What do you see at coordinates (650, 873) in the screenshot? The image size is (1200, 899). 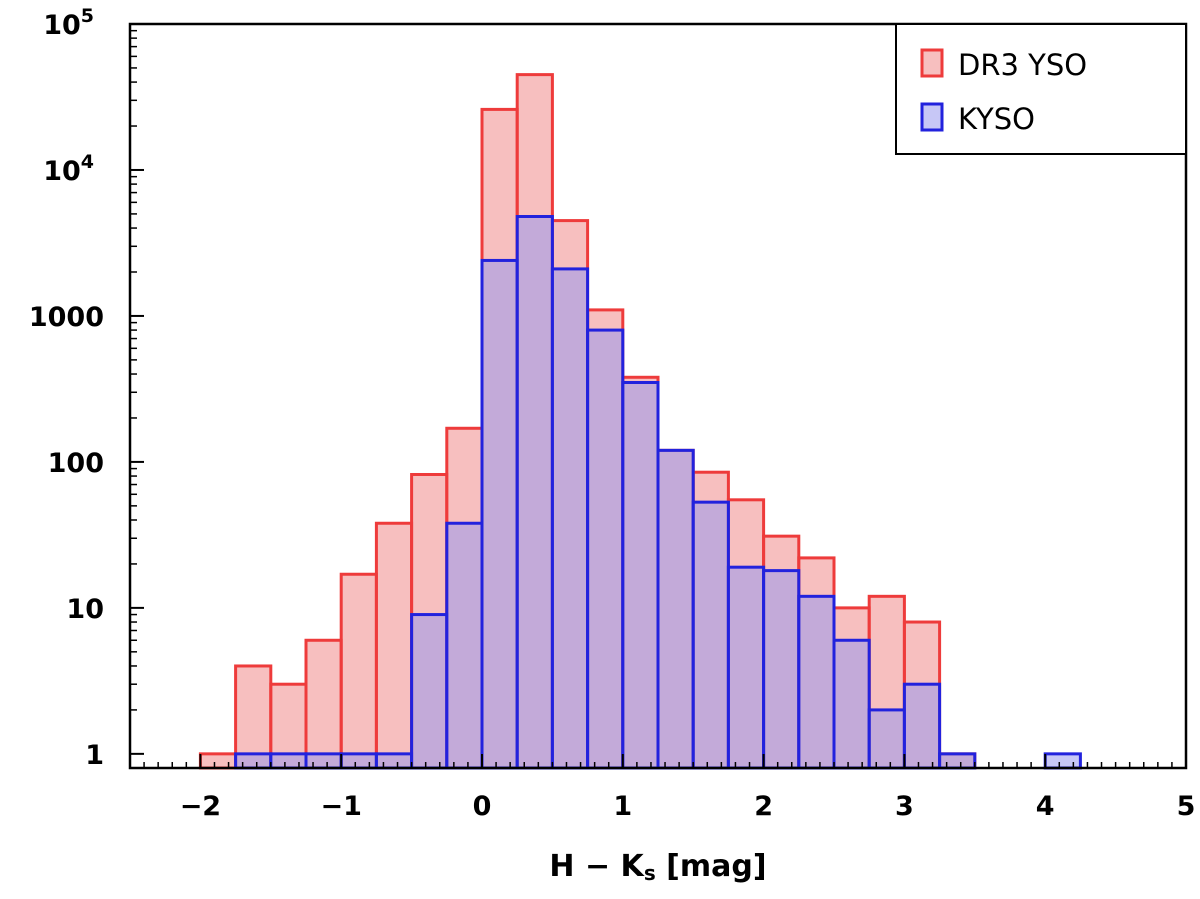 I see `x-axis-title-subscript: s` at bounding box center [650, 873].